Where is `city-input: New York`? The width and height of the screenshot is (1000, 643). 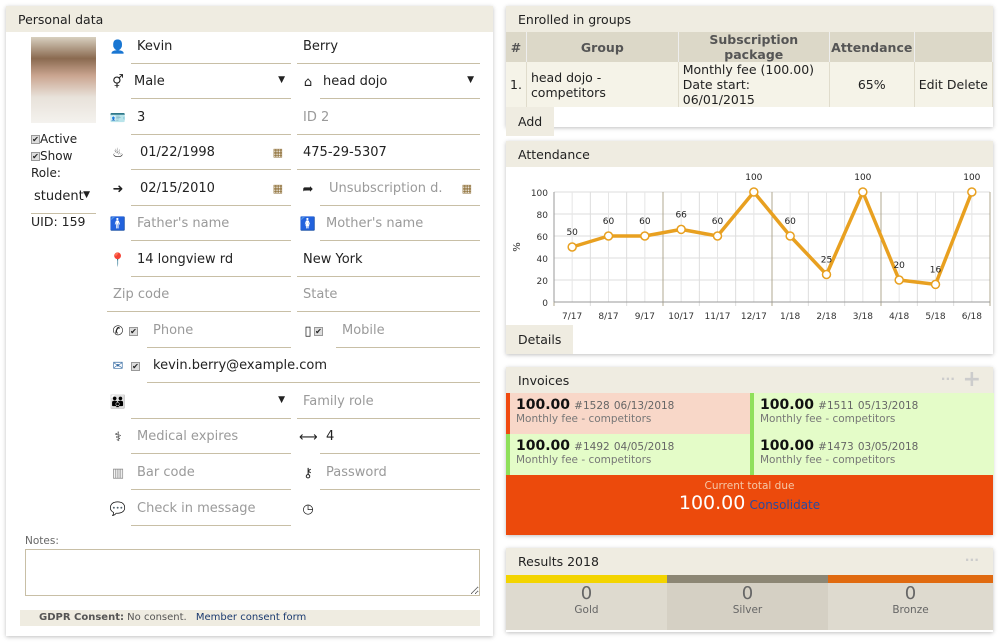
city-input: New York is located at coordinates (388, 262).